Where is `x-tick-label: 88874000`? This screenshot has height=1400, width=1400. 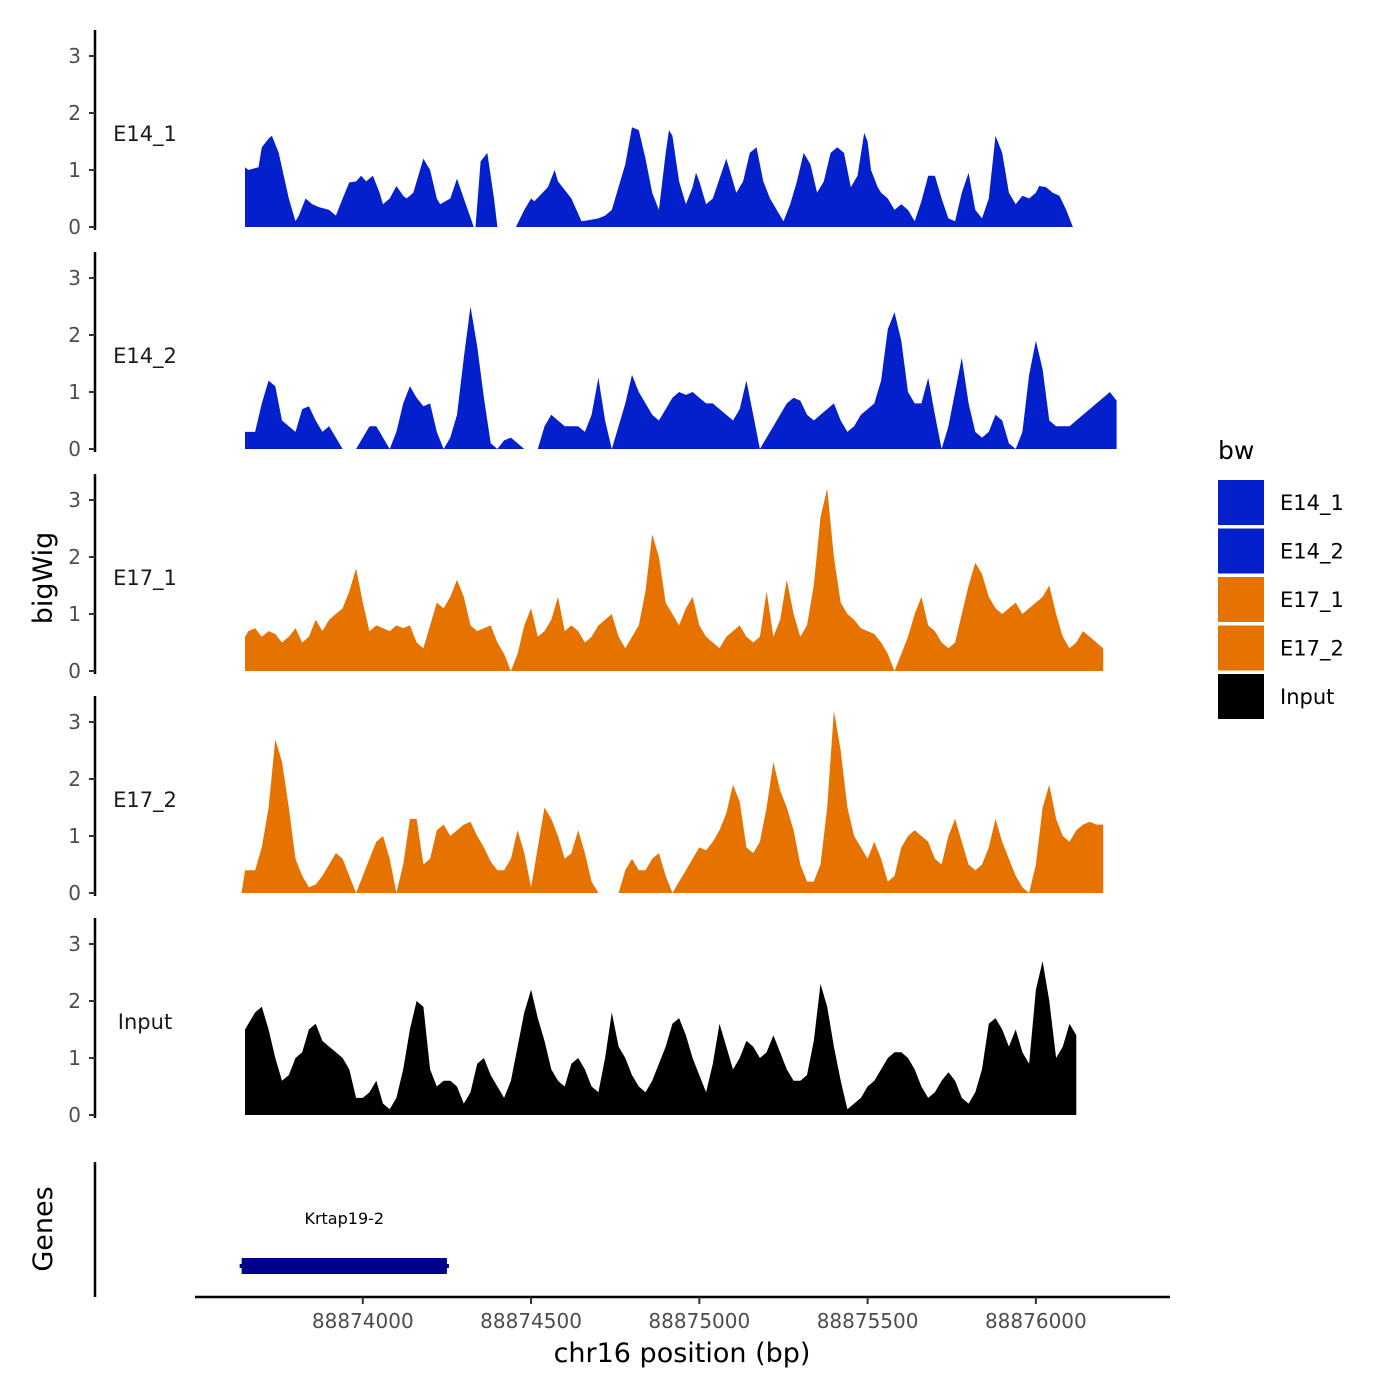 x-tick-label: 88874000 is located at coordinates (363, 1321).